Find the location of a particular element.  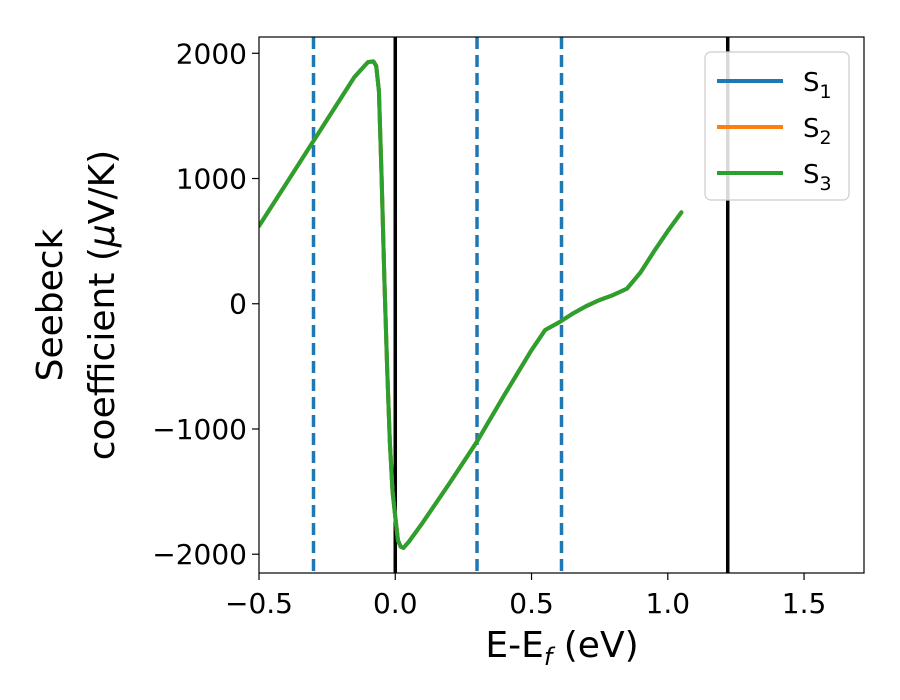

y-tick-label: 2000 is located at coordinates (211, 53).